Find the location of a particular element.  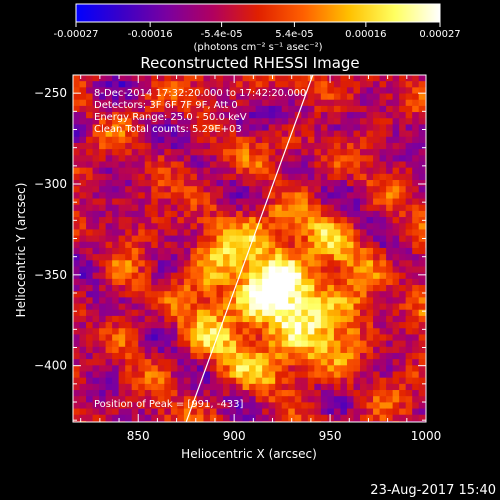

colorbar-tick-label: 5.4e-05 is located at coordinates (294, 34).